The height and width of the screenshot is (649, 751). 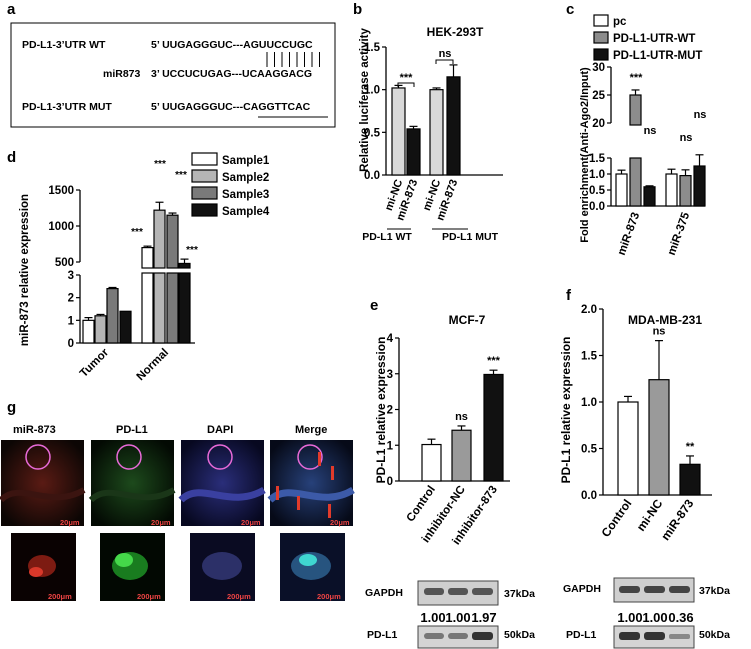 I want to click on chart-e-ytick-label-4: 4, so click(x=390, y=339).